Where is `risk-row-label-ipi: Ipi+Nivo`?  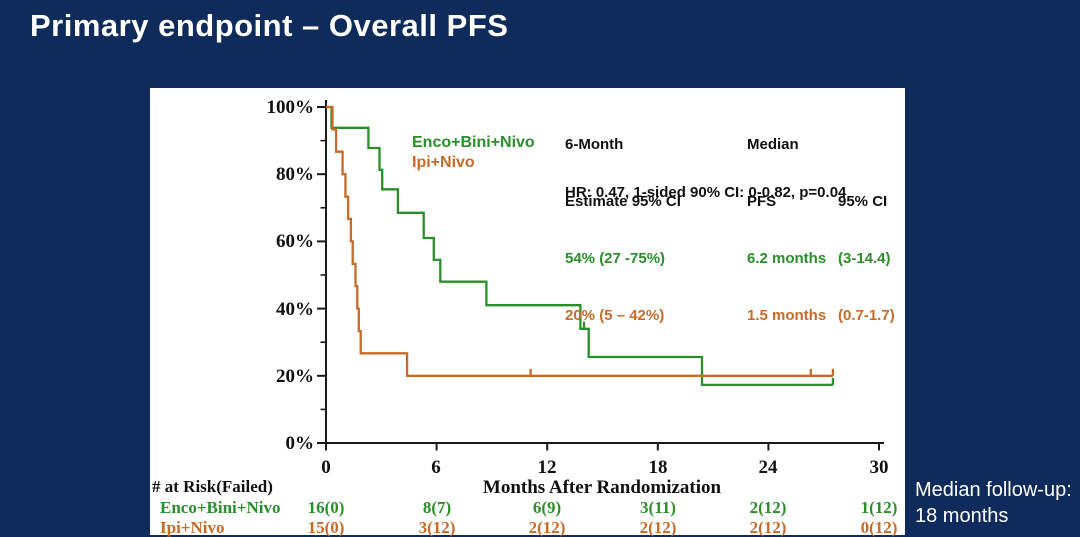 risk-row-label-ipi: Ipi+Nivo is located at coordinates (192, 527).